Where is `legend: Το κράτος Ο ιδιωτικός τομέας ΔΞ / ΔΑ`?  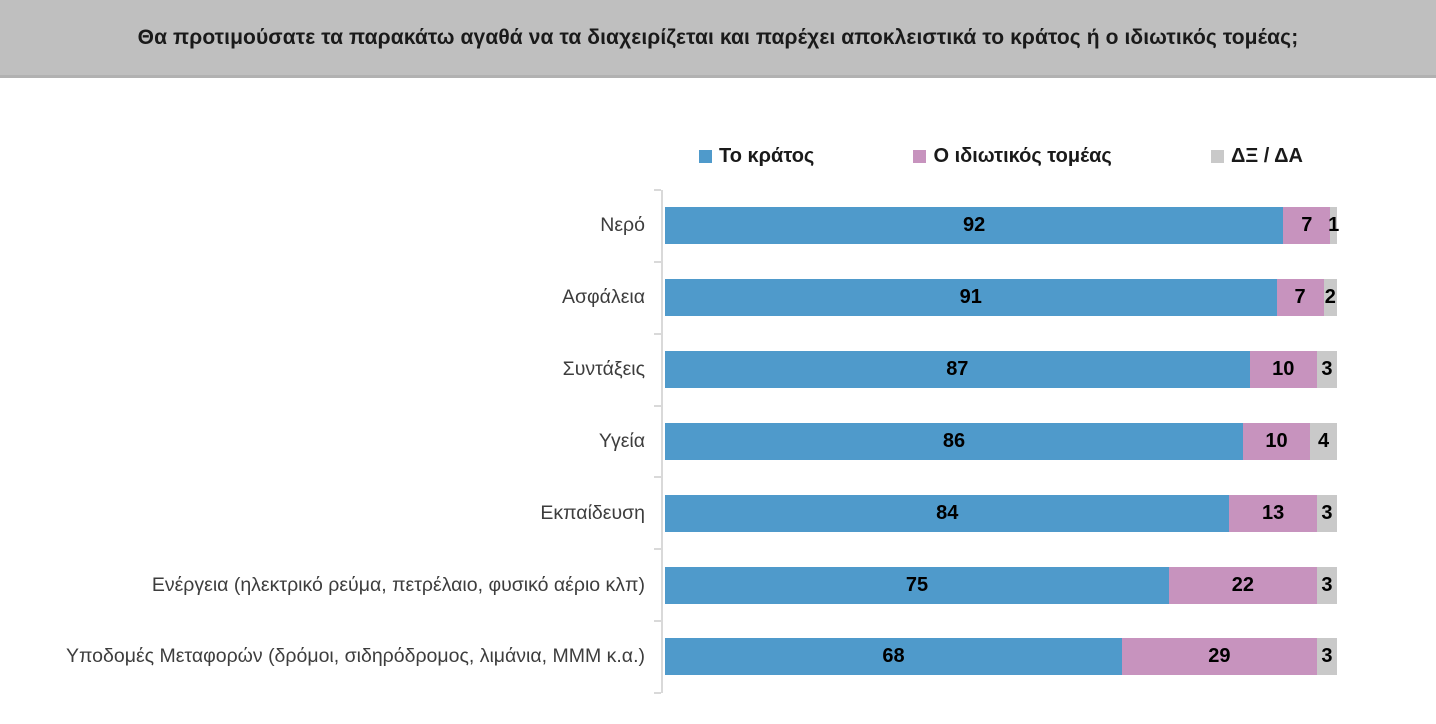
legend: Το κράτος Ο ιδιωτικός τομέας ΔΞ / ΔΑ is located at coordinates (1001, 156).